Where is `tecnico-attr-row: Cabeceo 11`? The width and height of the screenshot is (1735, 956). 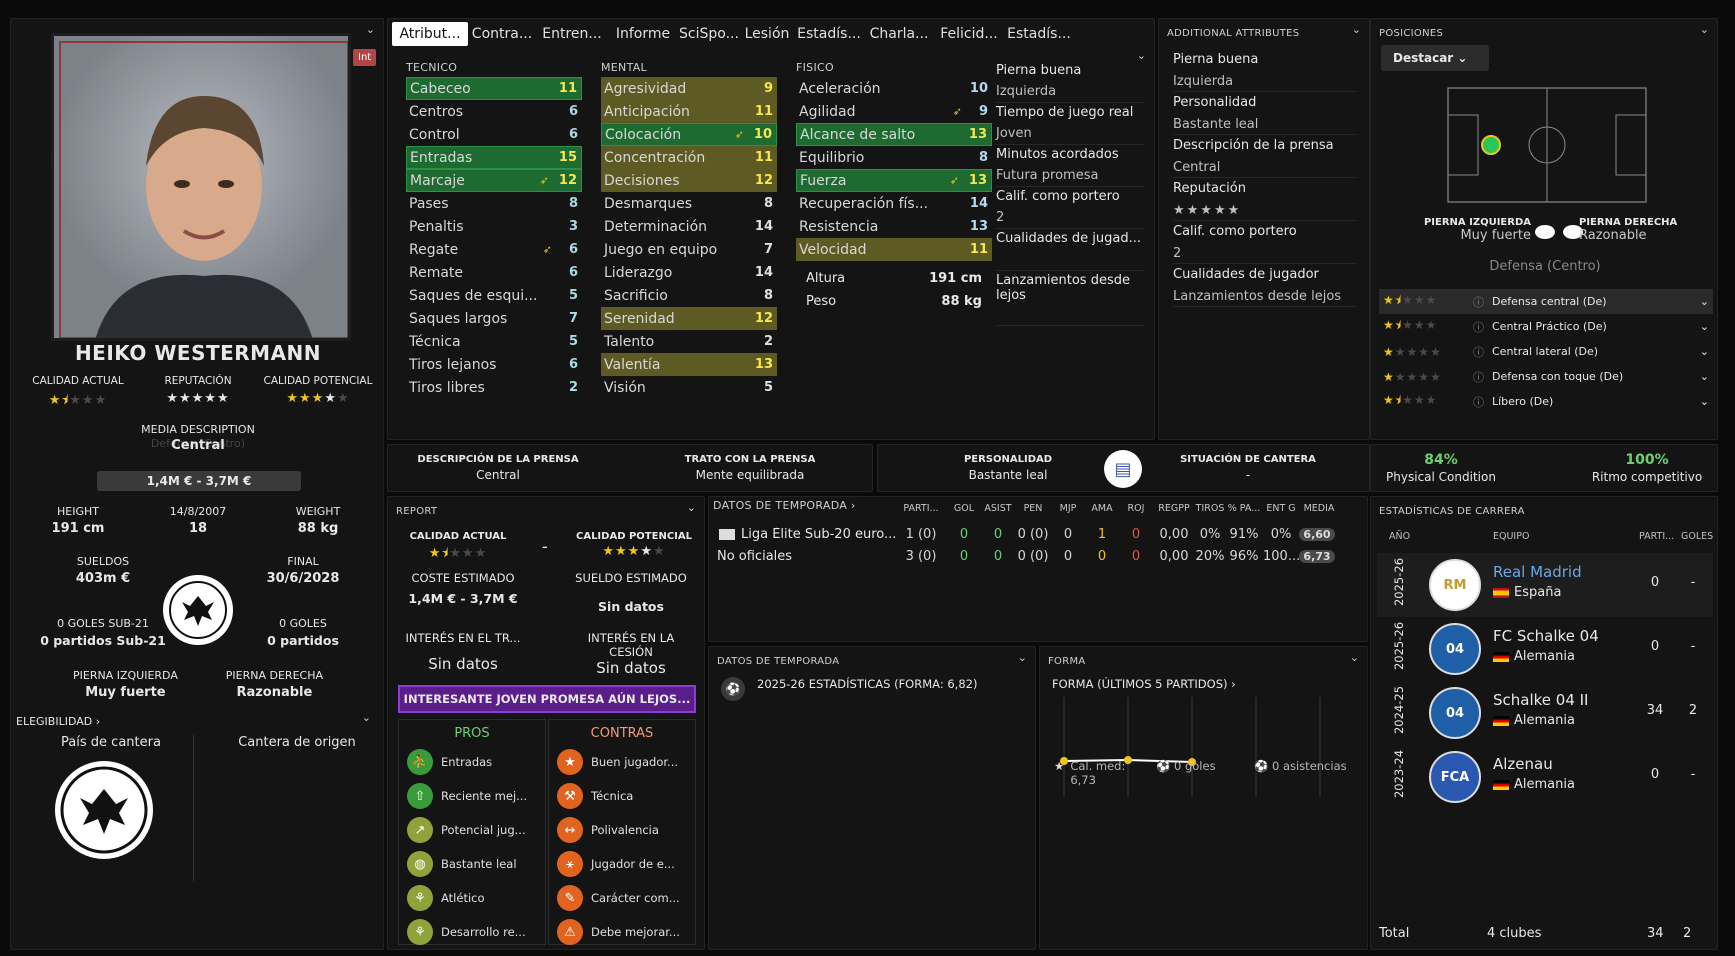
tecnico-attr-row: Cabeceo 11 is located at coordinates (494, 88).